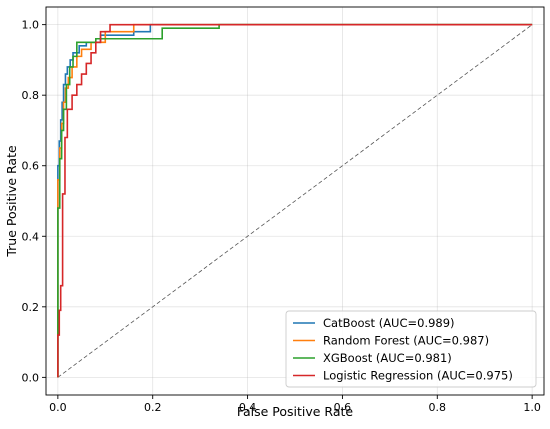 The image size is (550, 429). I want to click on legend-label: CatBoost (AUC=0.989), so click(389, 323).